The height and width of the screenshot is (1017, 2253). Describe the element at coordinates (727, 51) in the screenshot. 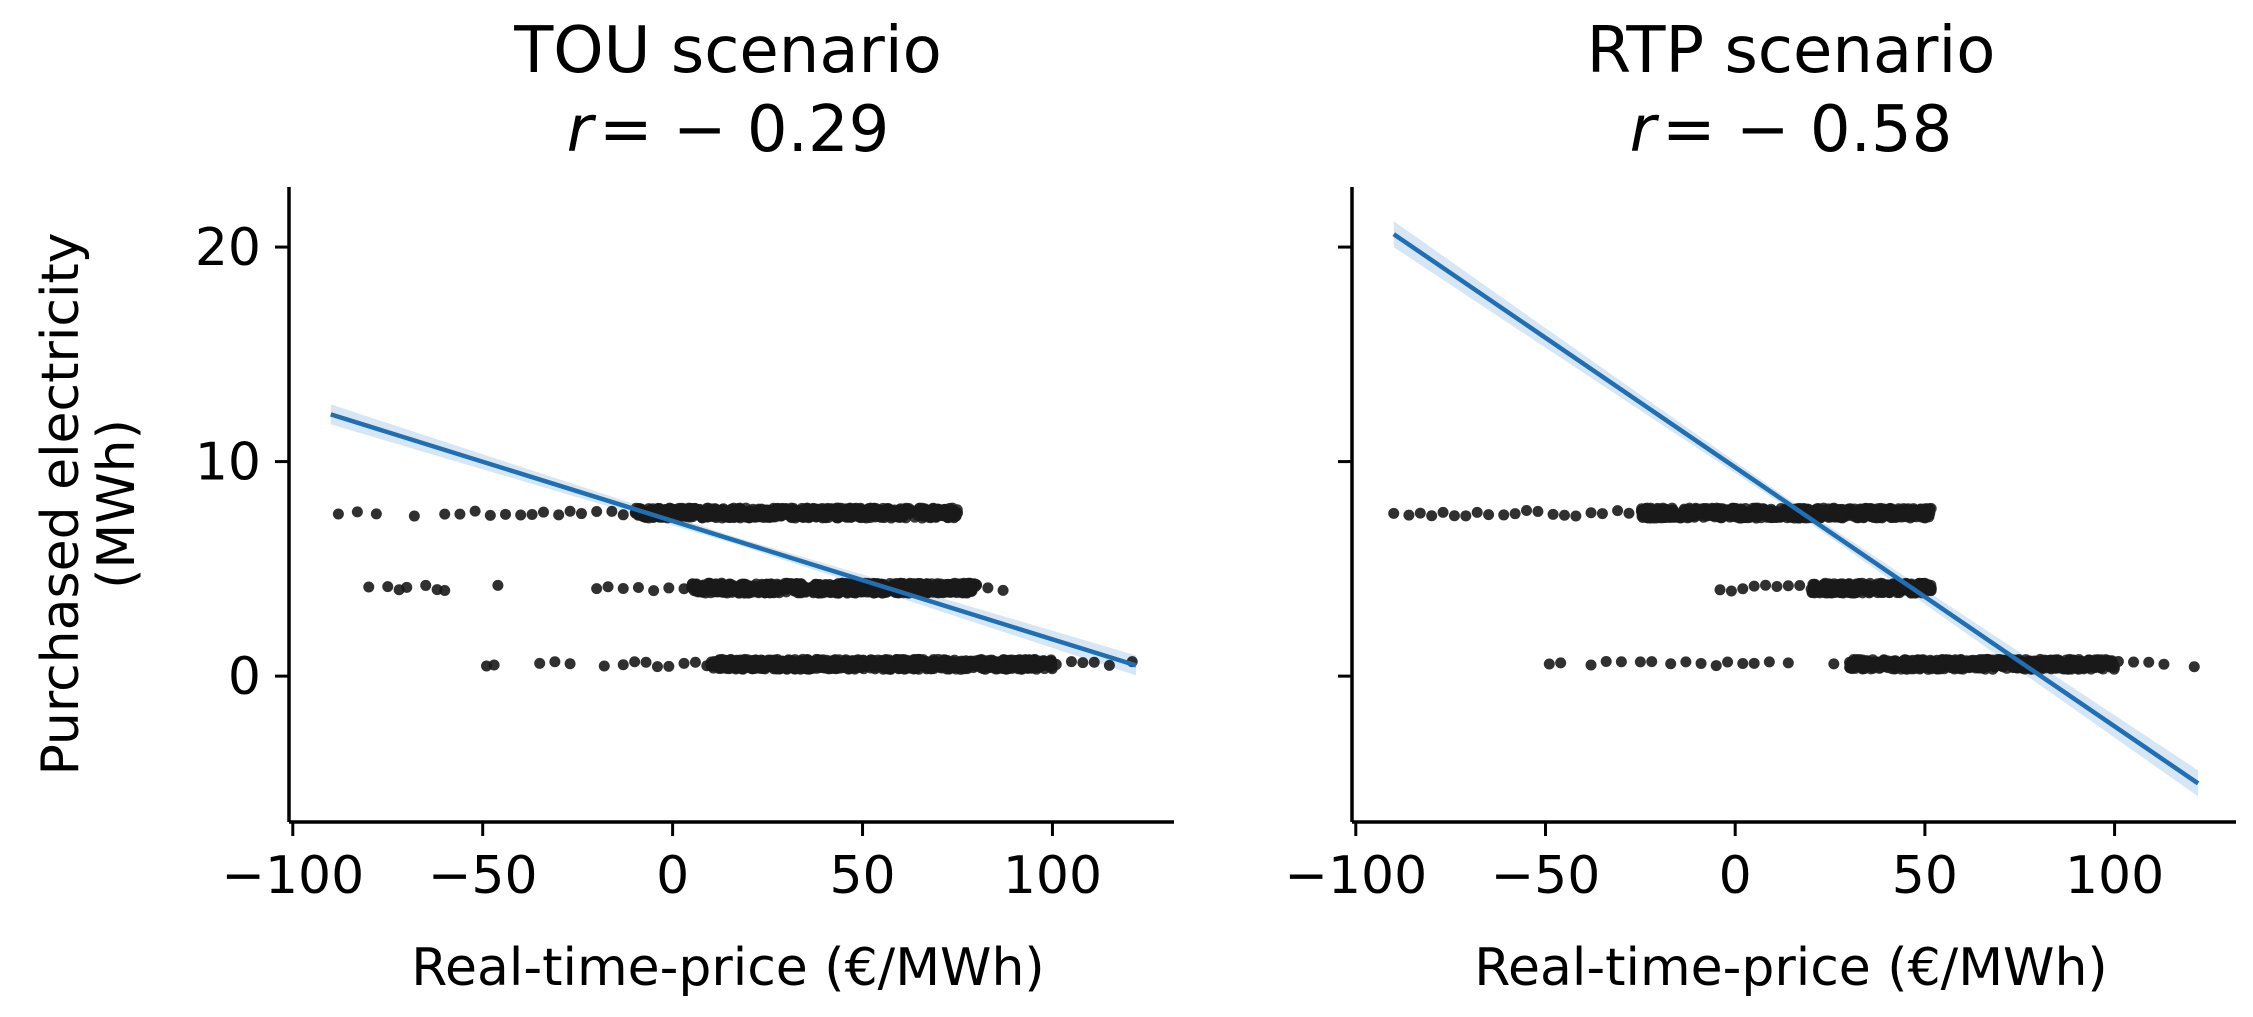

I see `tou-title: TOU scenario` at that location.